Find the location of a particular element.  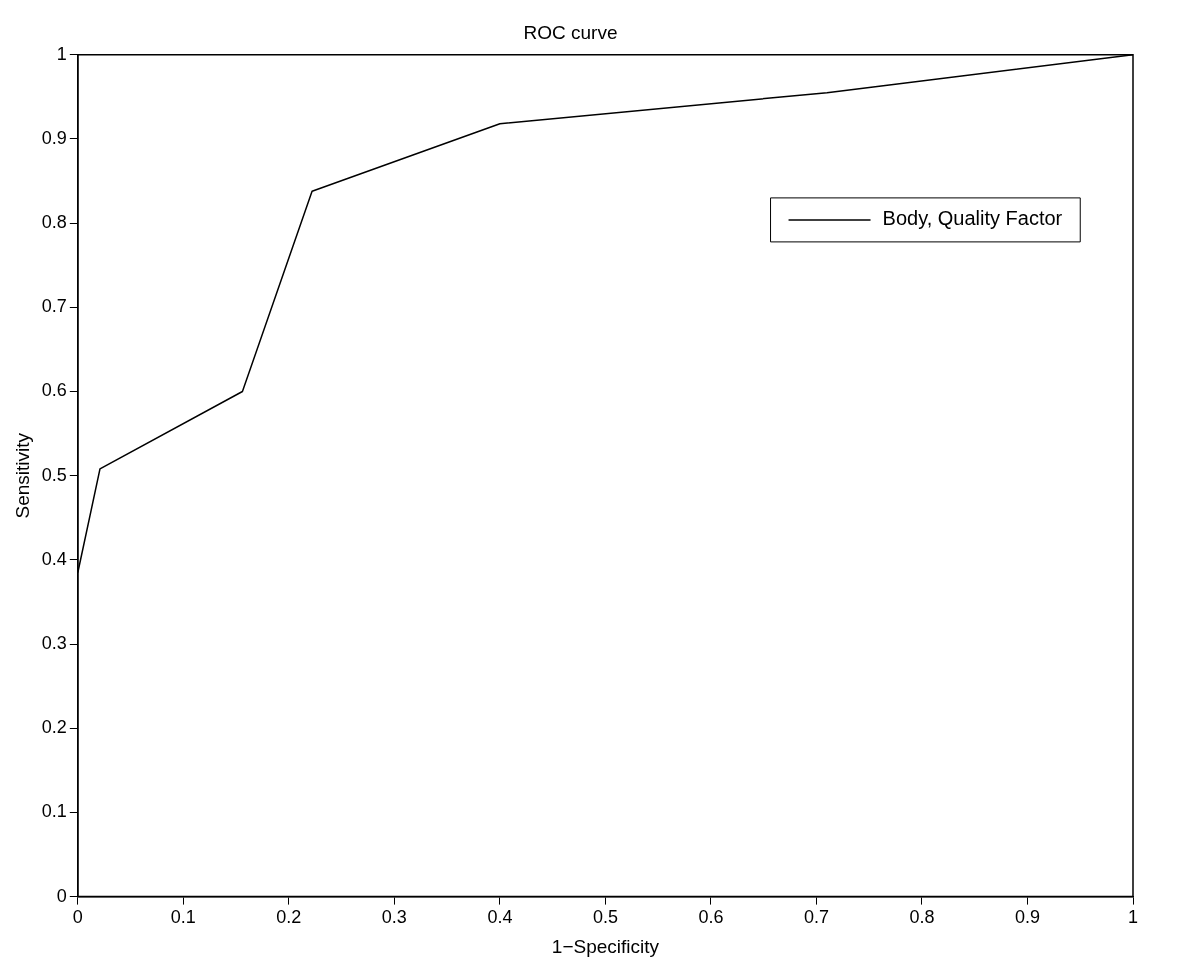

x-tick-label: 0 is located at coordinates (77, 917).